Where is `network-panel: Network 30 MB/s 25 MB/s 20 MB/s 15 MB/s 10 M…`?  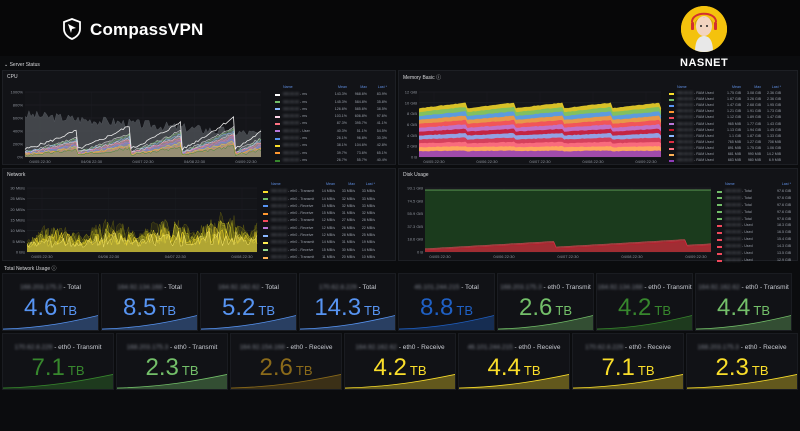 network-panel: Network 30 MB/s 25 MB/s 20 MB/s 15 MB/s 10 M… is located at coordinates (199, 214).